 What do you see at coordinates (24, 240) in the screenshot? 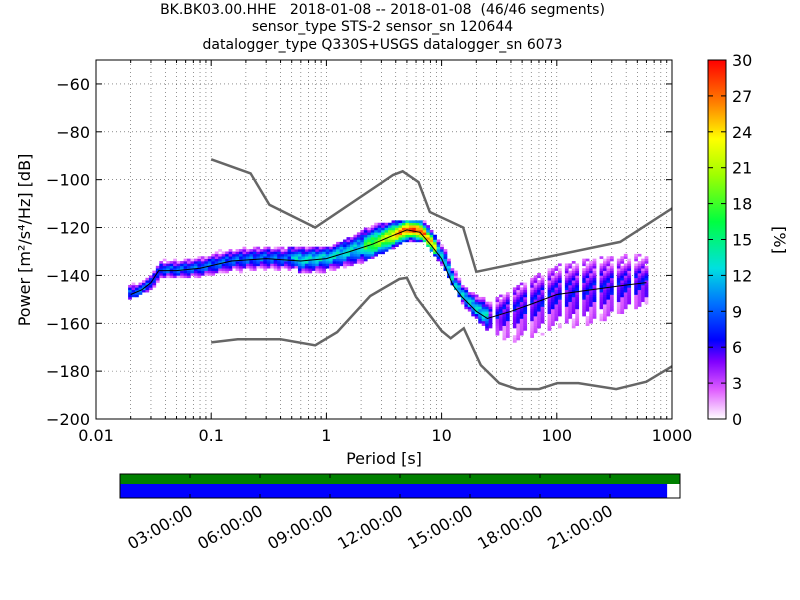
I see `y-axis-label: Power [m²/s⁴/Hz] [dB]` at bounding box center [24, 240].